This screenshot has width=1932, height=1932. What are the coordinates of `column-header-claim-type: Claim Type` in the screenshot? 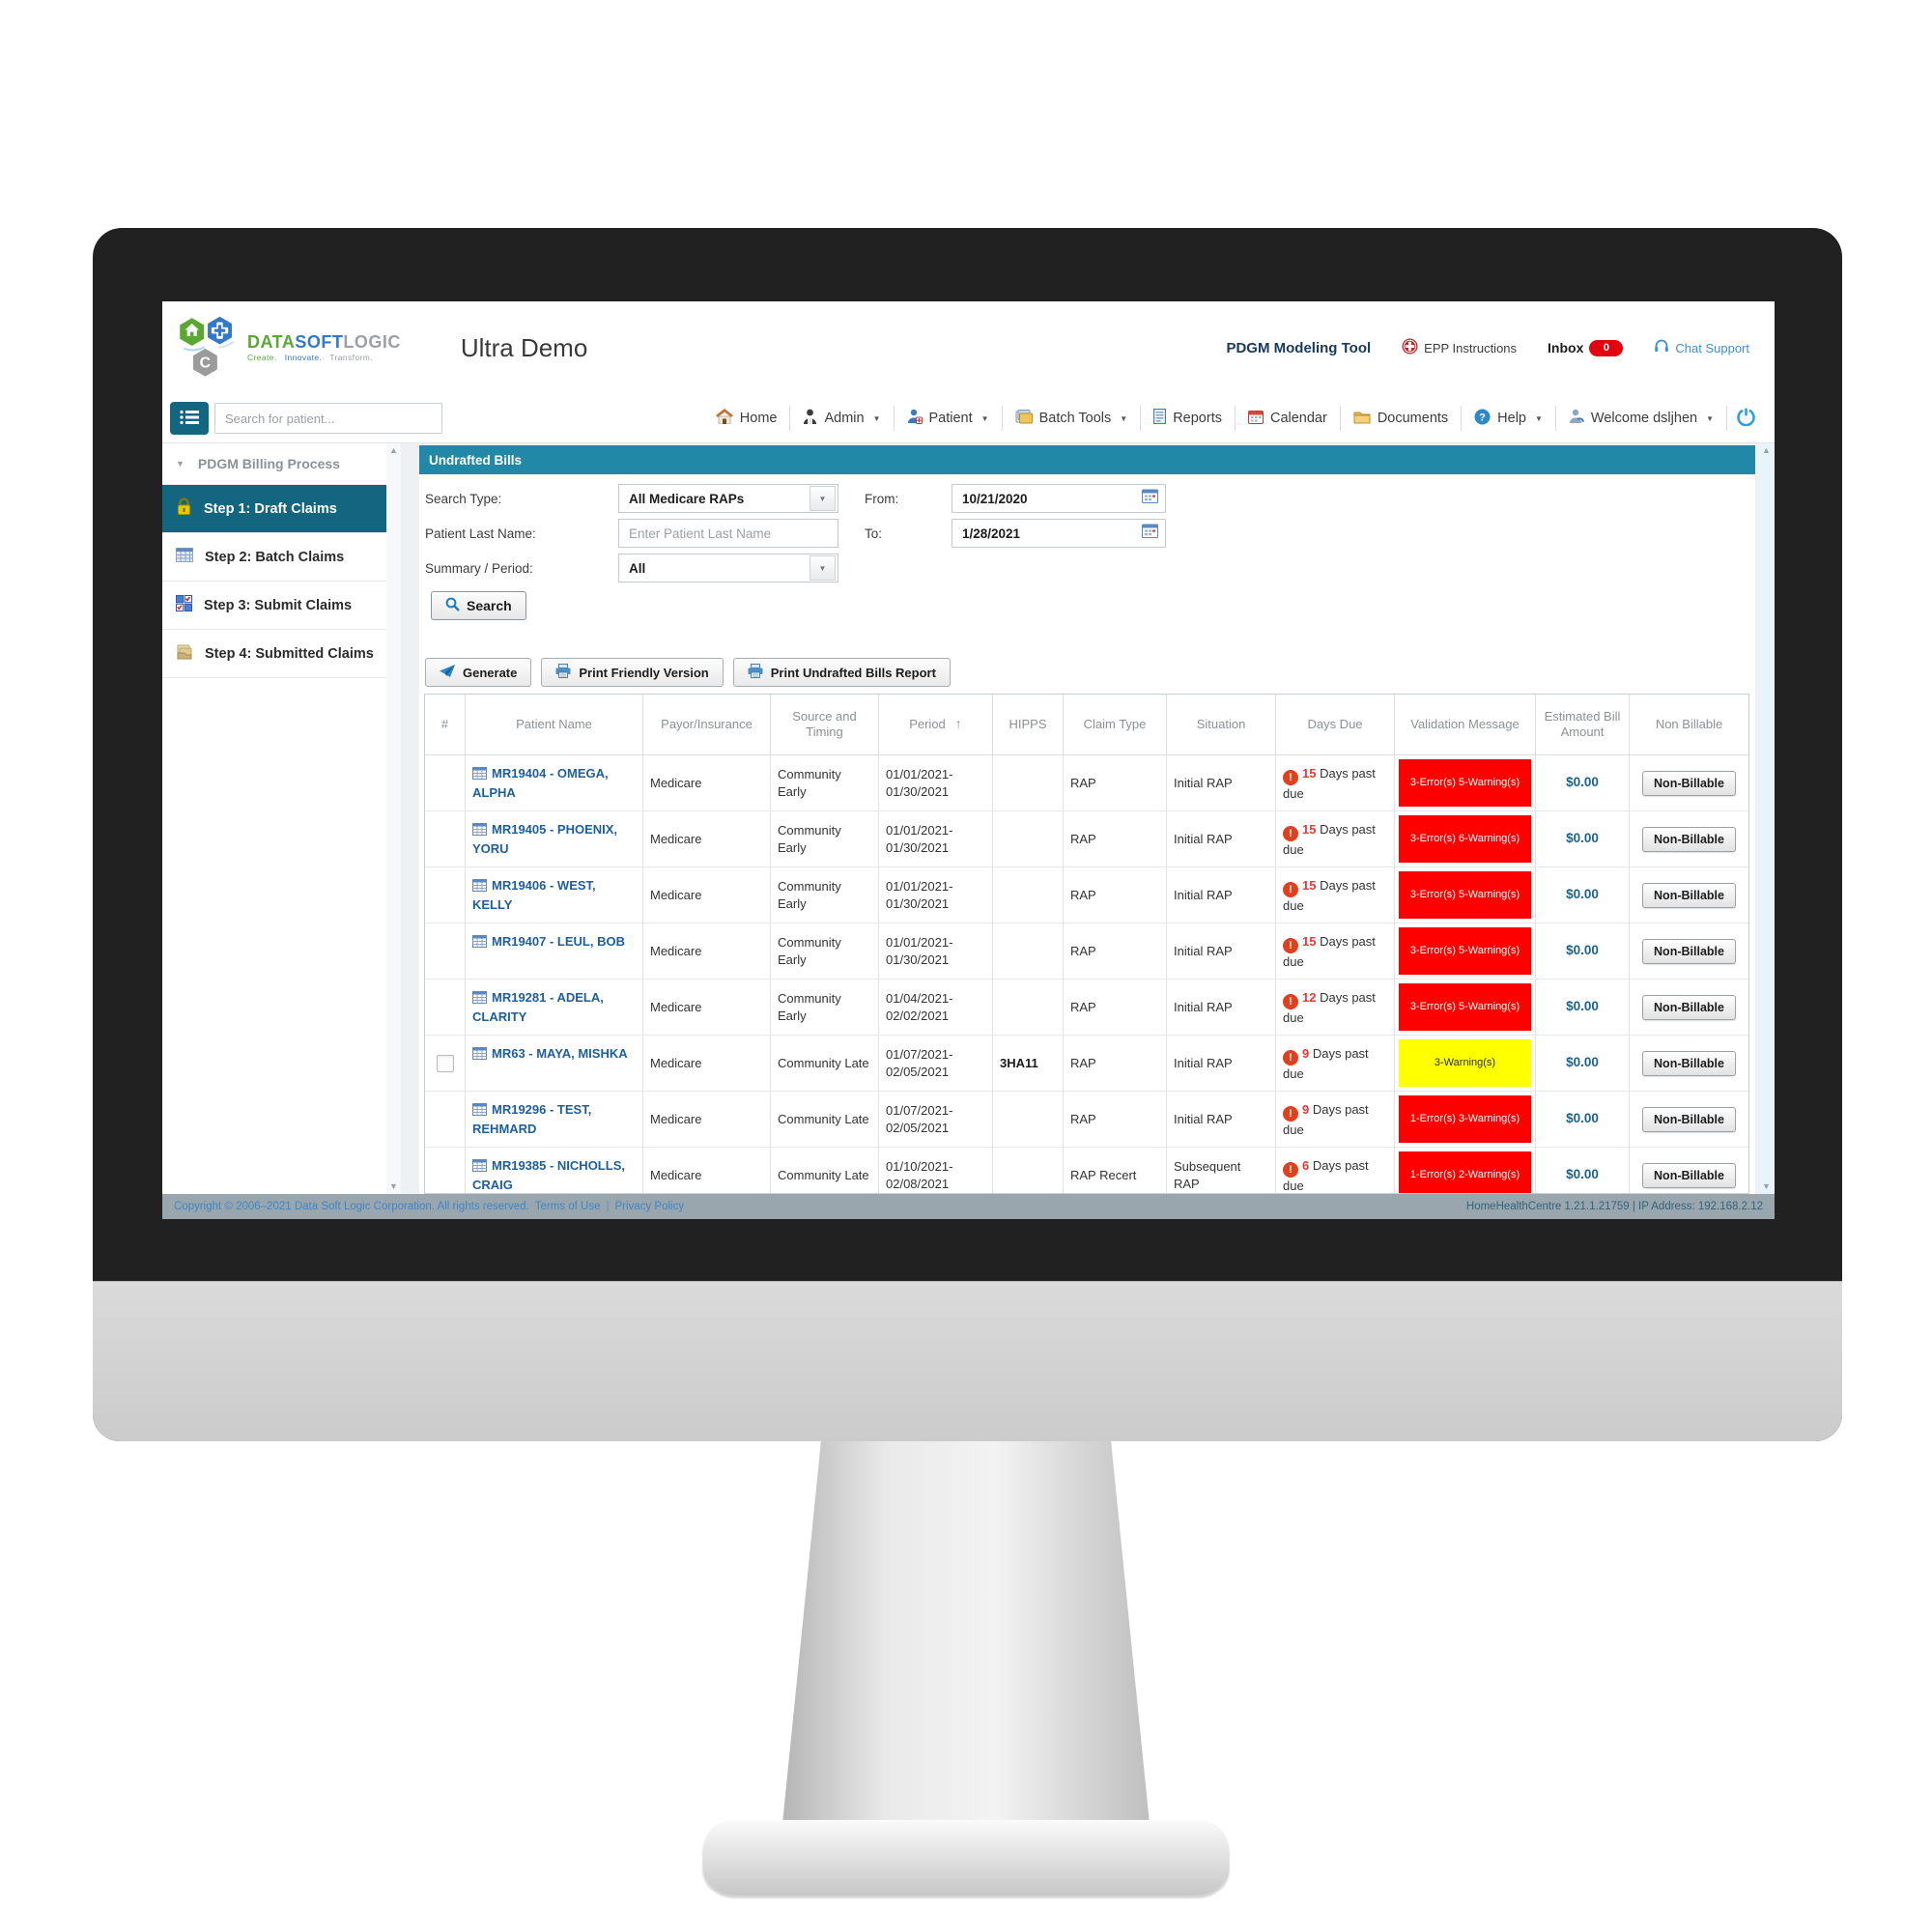 It's located at (1115, 724).